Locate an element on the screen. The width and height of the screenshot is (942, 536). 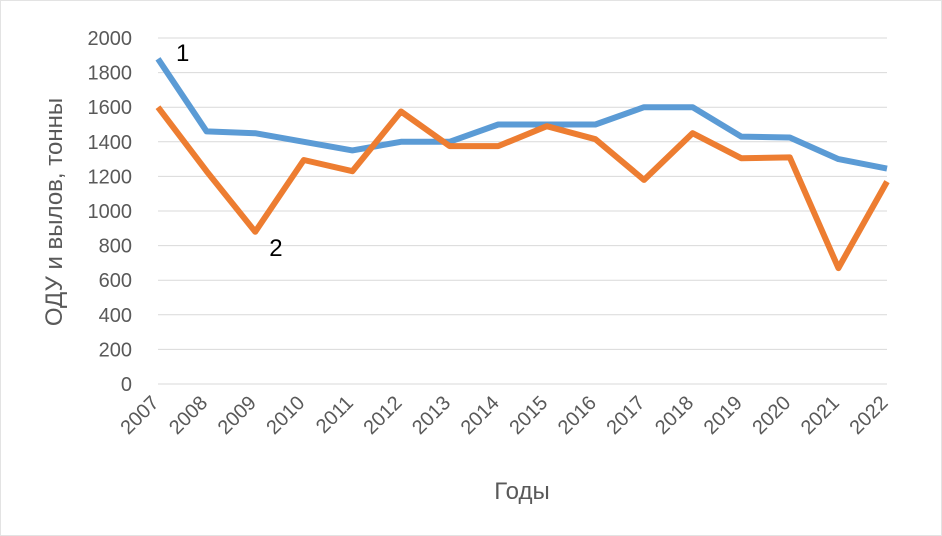
x-tick-label: 2010 is located at coordinates (285, 415).